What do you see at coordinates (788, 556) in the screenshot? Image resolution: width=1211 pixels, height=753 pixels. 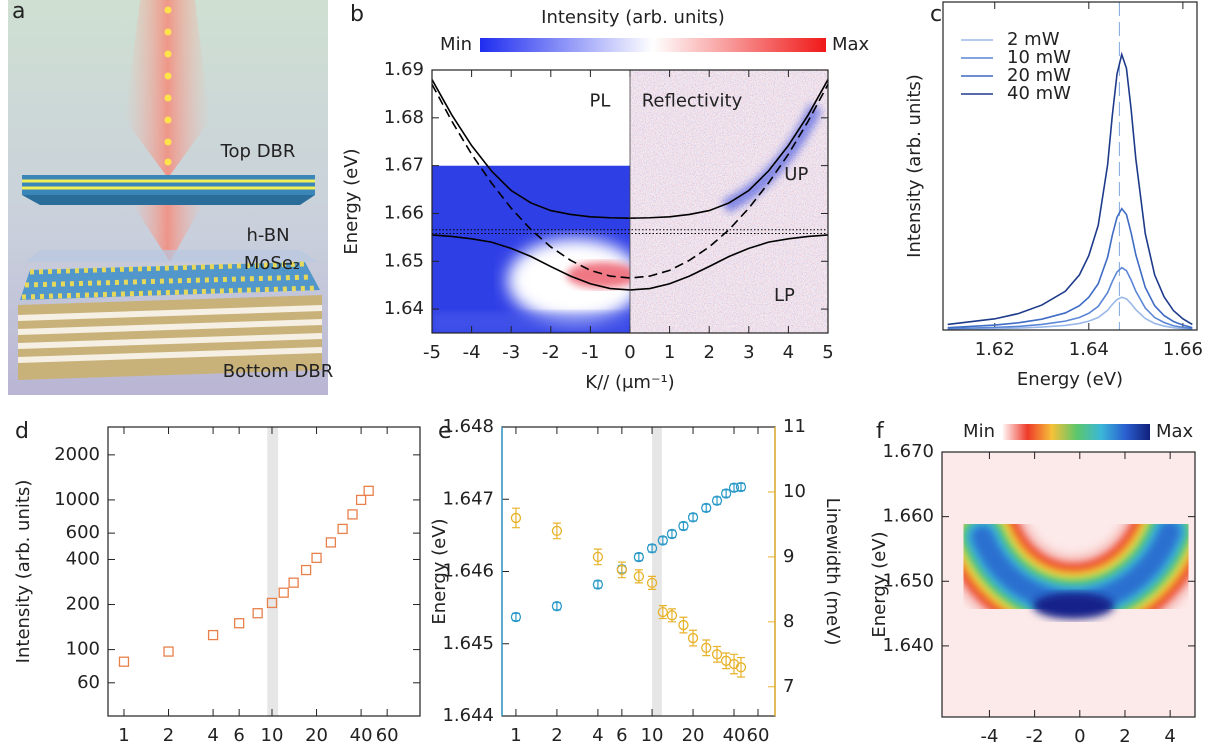 I see `y2-tick-label: 9` at bounding box center [788, 556].